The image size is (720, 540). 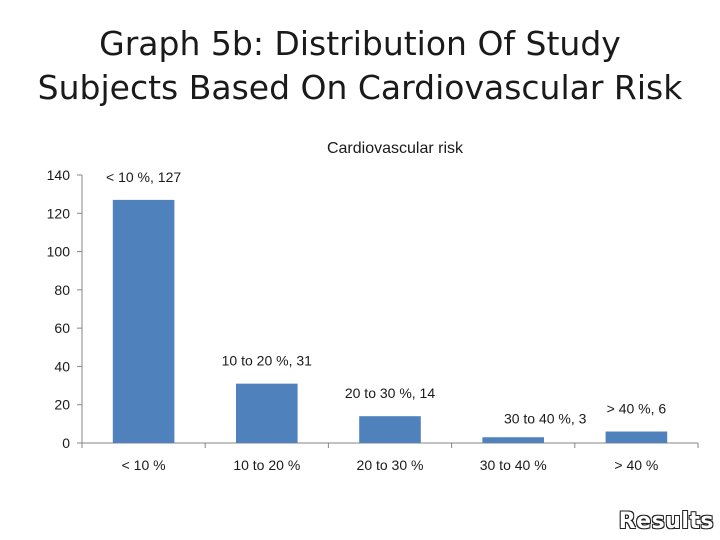 What do you see at coordinates (666, 521) in the screenshot?
I see `section-label: Results` at bounding box center [666, 521].